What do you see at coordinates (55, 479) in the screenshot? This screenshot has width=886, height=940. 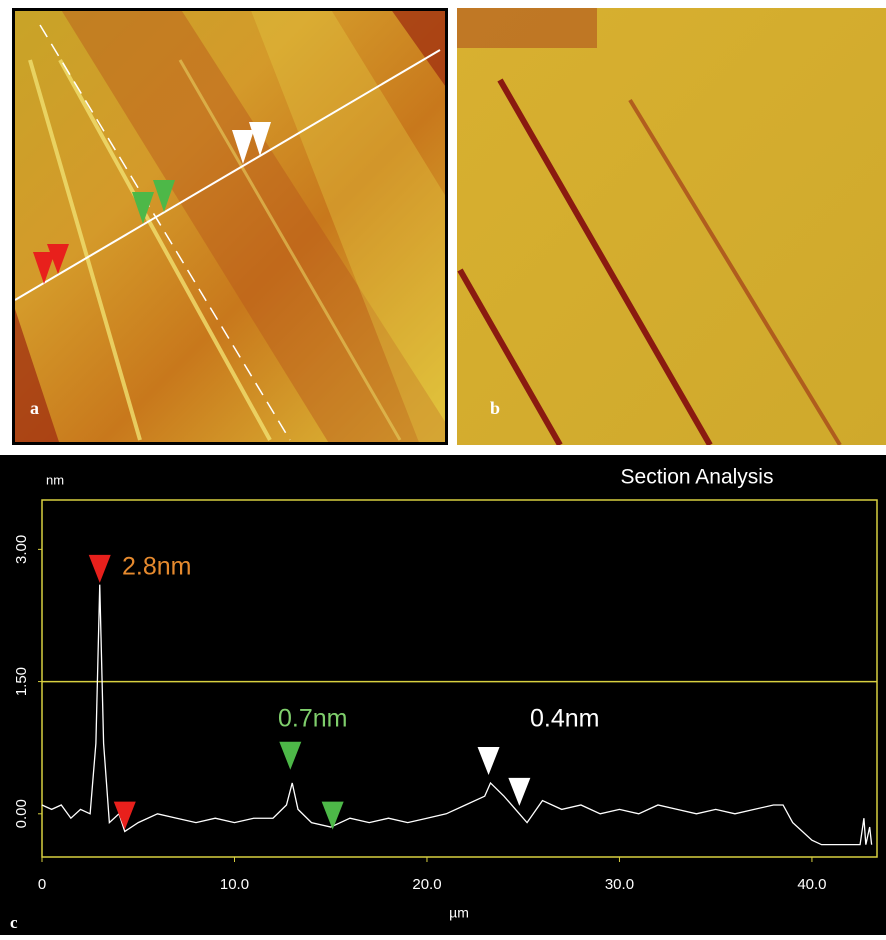 I see `y-axis-label: nm` at bounding box center [55, 479].